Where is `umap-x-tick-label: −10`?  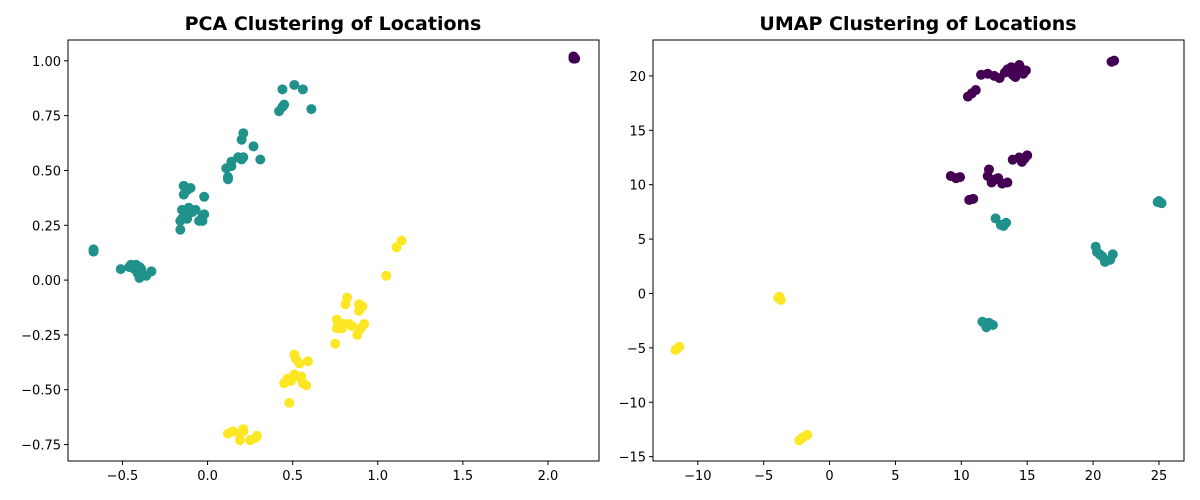 umap-x-tick-label: −10 is located at coordinates (697, 476).